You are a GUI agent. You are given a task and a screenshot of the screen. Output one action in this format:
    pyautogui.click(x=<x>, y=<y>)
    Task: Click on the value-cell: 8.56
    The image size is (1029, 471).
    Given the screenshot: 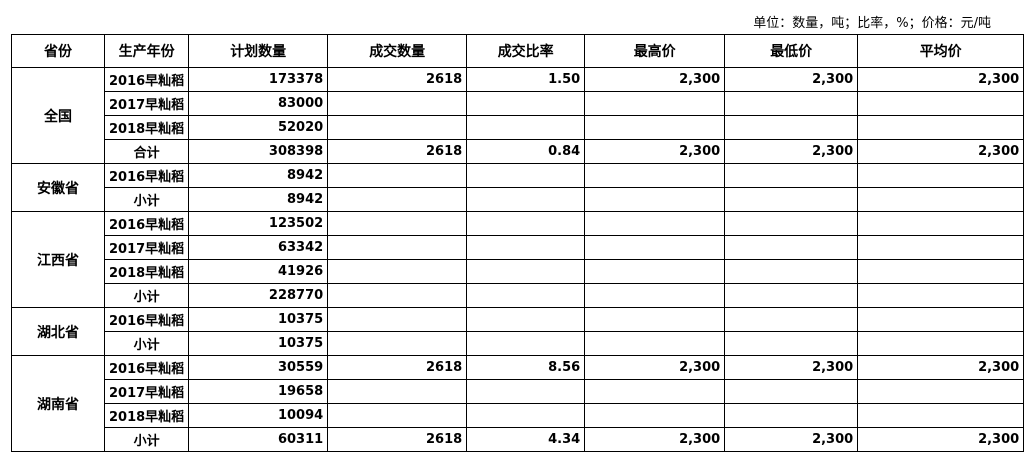 What is the action you would take?
    pyautogui.click(x=526, y=367)
    